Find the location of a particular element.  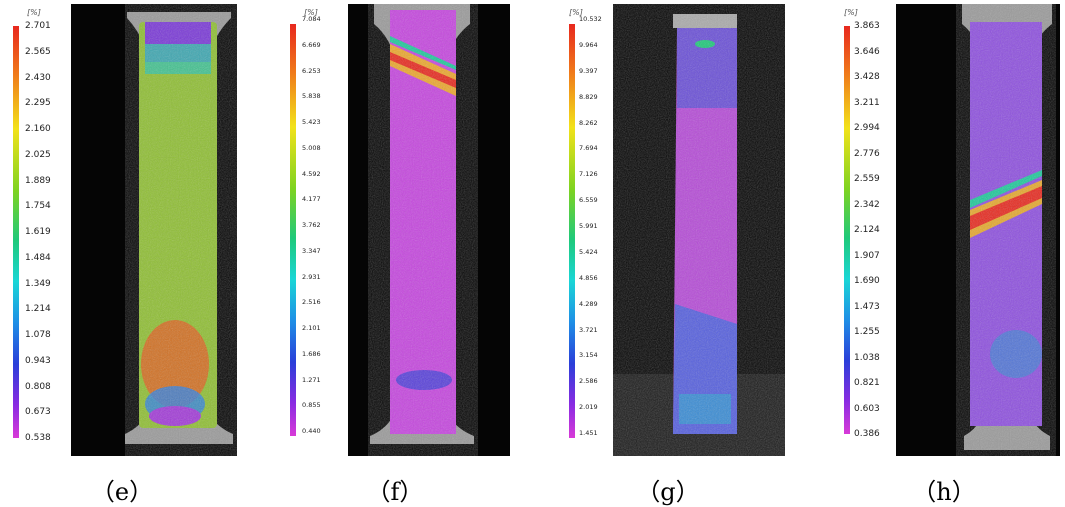

tick-label: 5.991 is located at coordinates (588, 226).